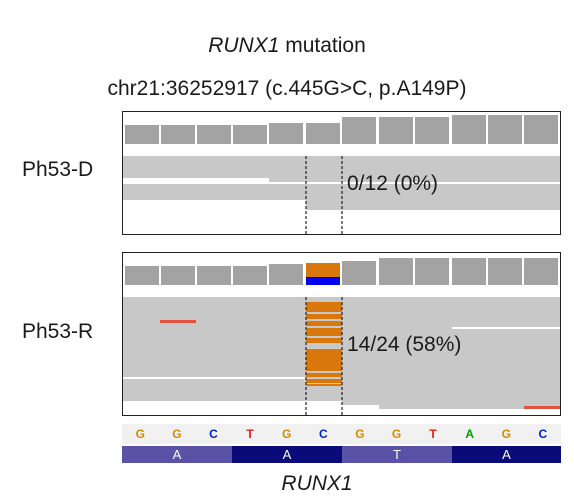 Image resolution: width=574 pixels, height=497 pixels. I want to click on sample-label-diagnosis: Ph53-D, so click(58, 169).